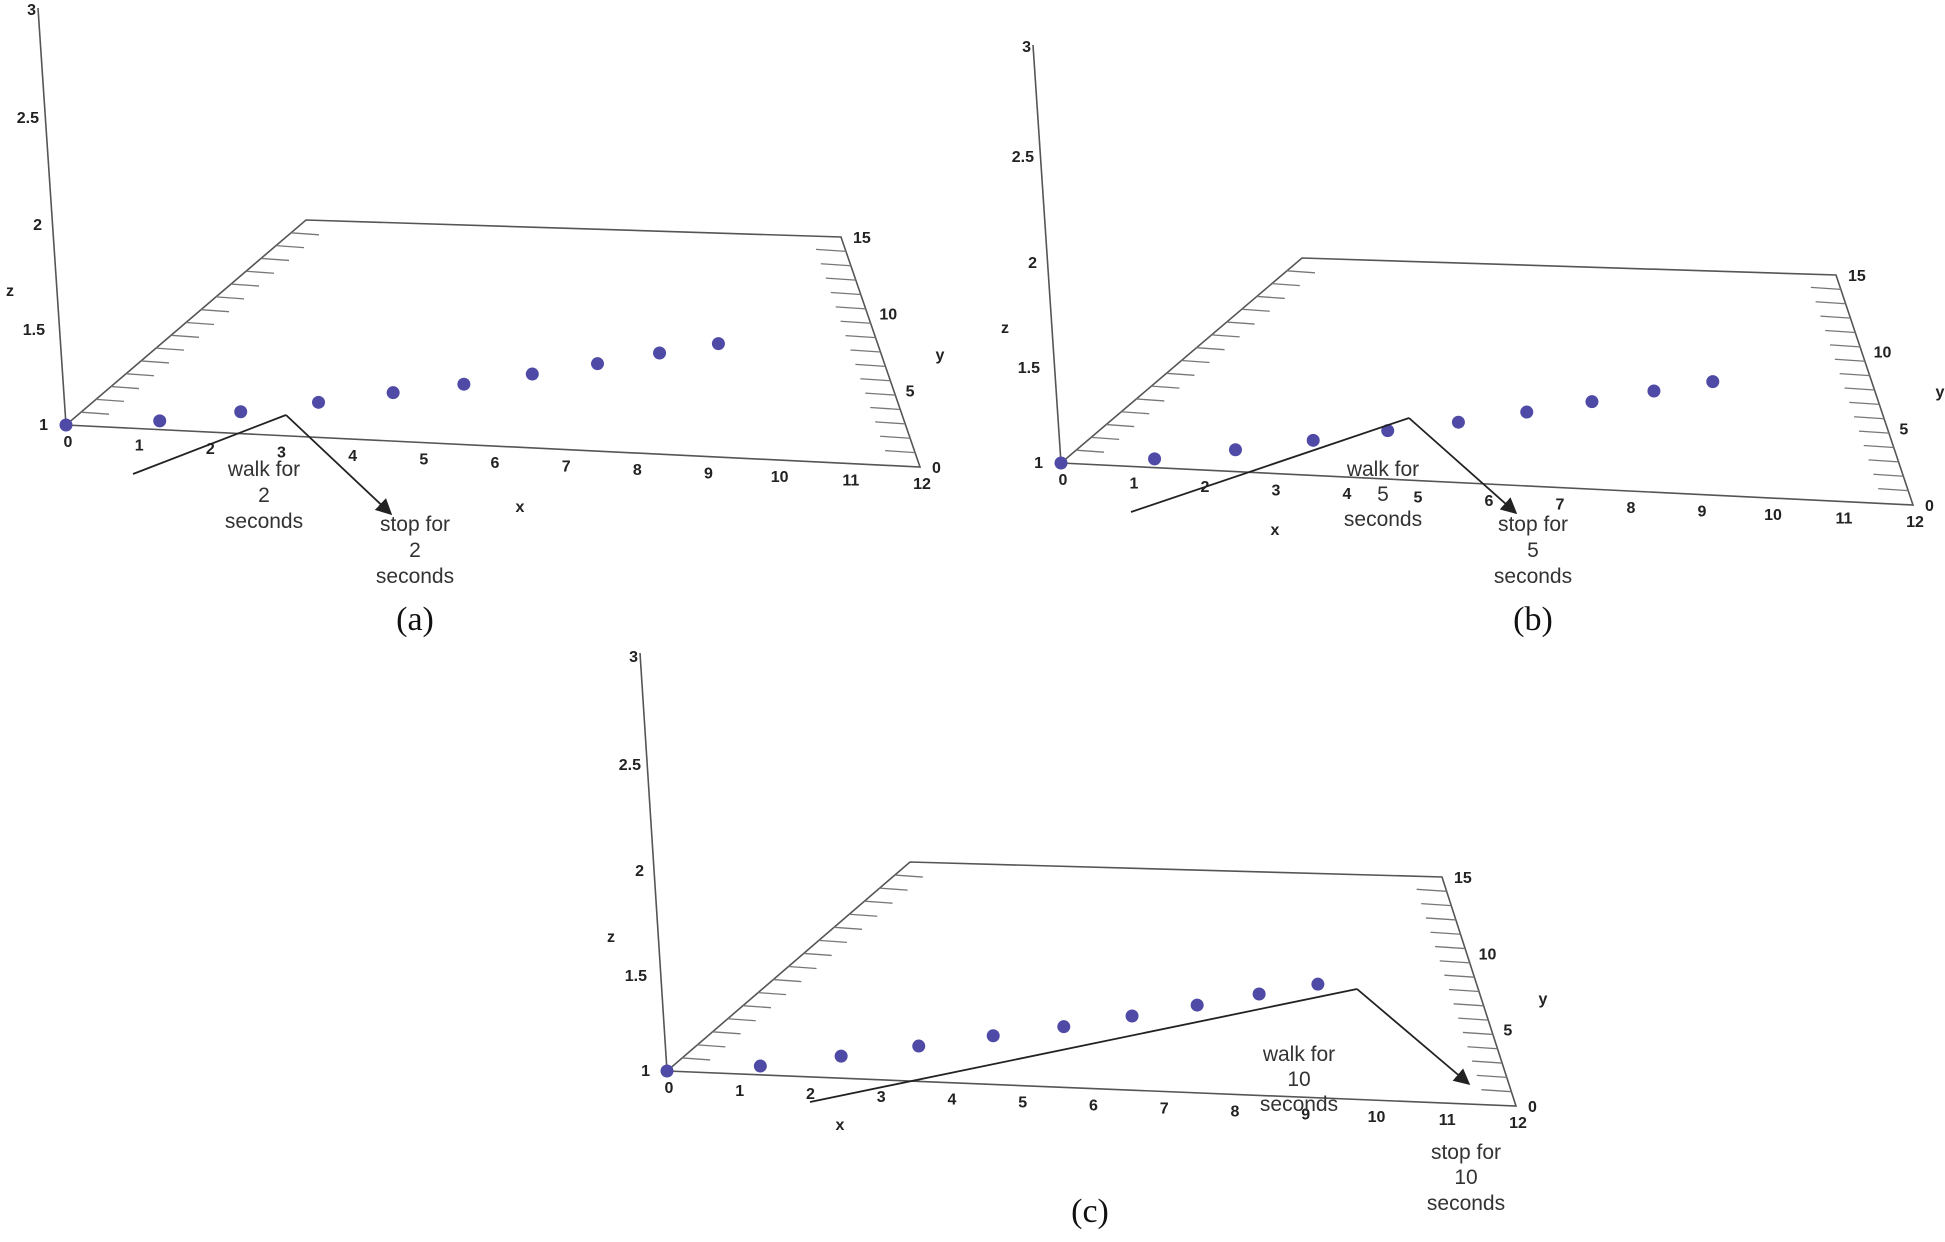  I want to click on x-tick-label: 1, so click(739, 1091).